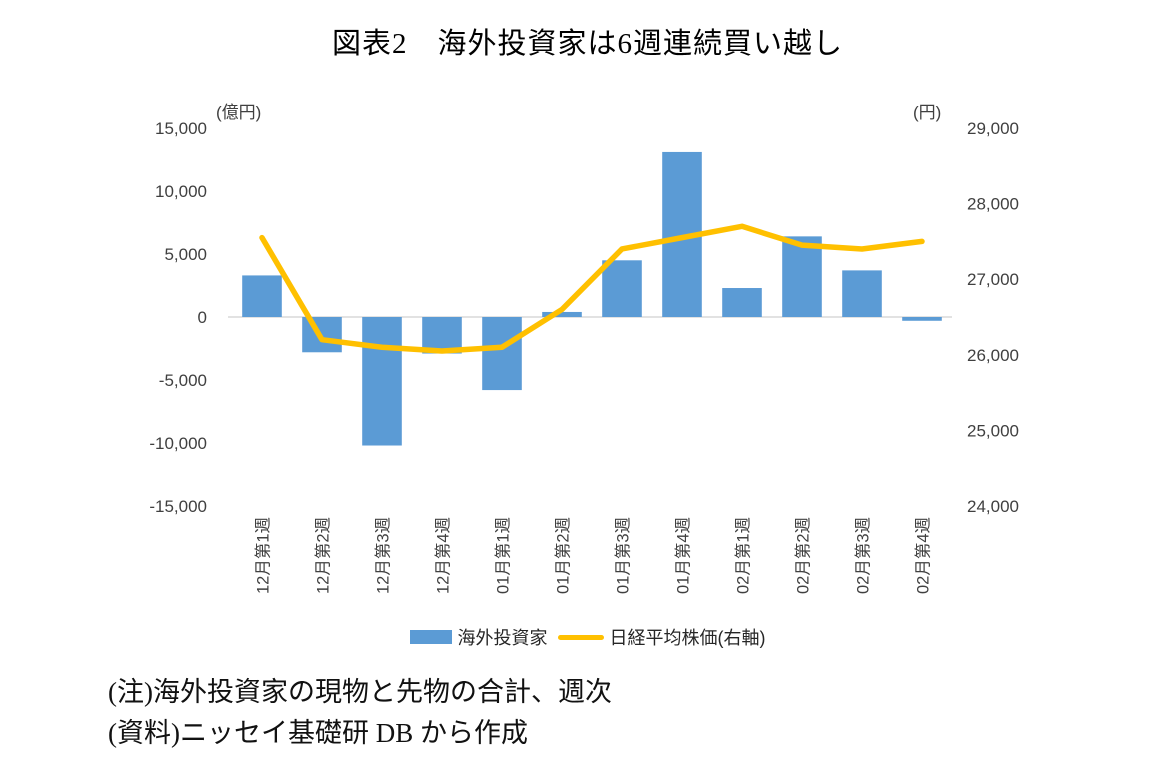  Describe the element at coordinates (430, 637) in the screenshot. I see `bar-series-swatch` at that location.